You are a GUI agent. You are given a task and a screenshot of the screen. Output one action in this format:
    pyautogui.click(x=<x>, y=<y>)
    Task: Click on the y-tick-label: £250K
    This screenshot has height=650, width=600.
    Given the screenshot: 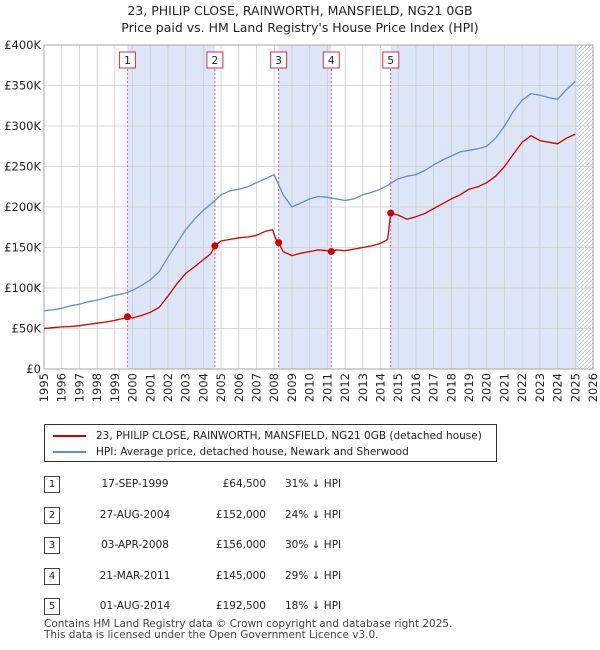 What is the action you would take?
    pyautogui.click(x=22, y=167)
    